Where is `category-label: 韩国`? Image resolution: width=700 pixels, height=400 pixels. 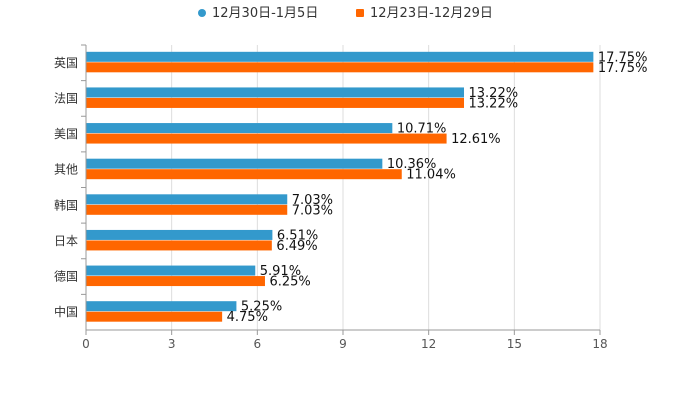
category-label: 韩国 is located at coordinates (66, 204).